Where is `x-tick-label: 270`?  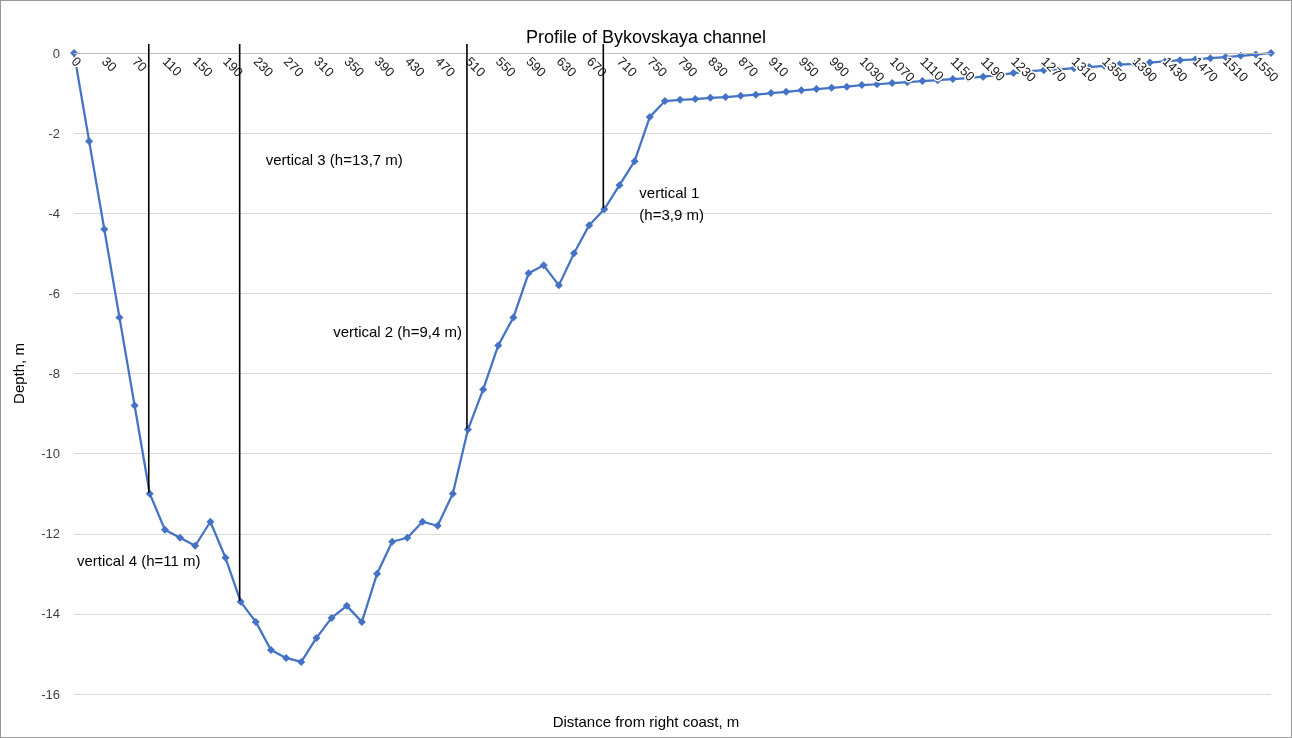
x-tick-label: 270 is located at coordinates (293, 66).